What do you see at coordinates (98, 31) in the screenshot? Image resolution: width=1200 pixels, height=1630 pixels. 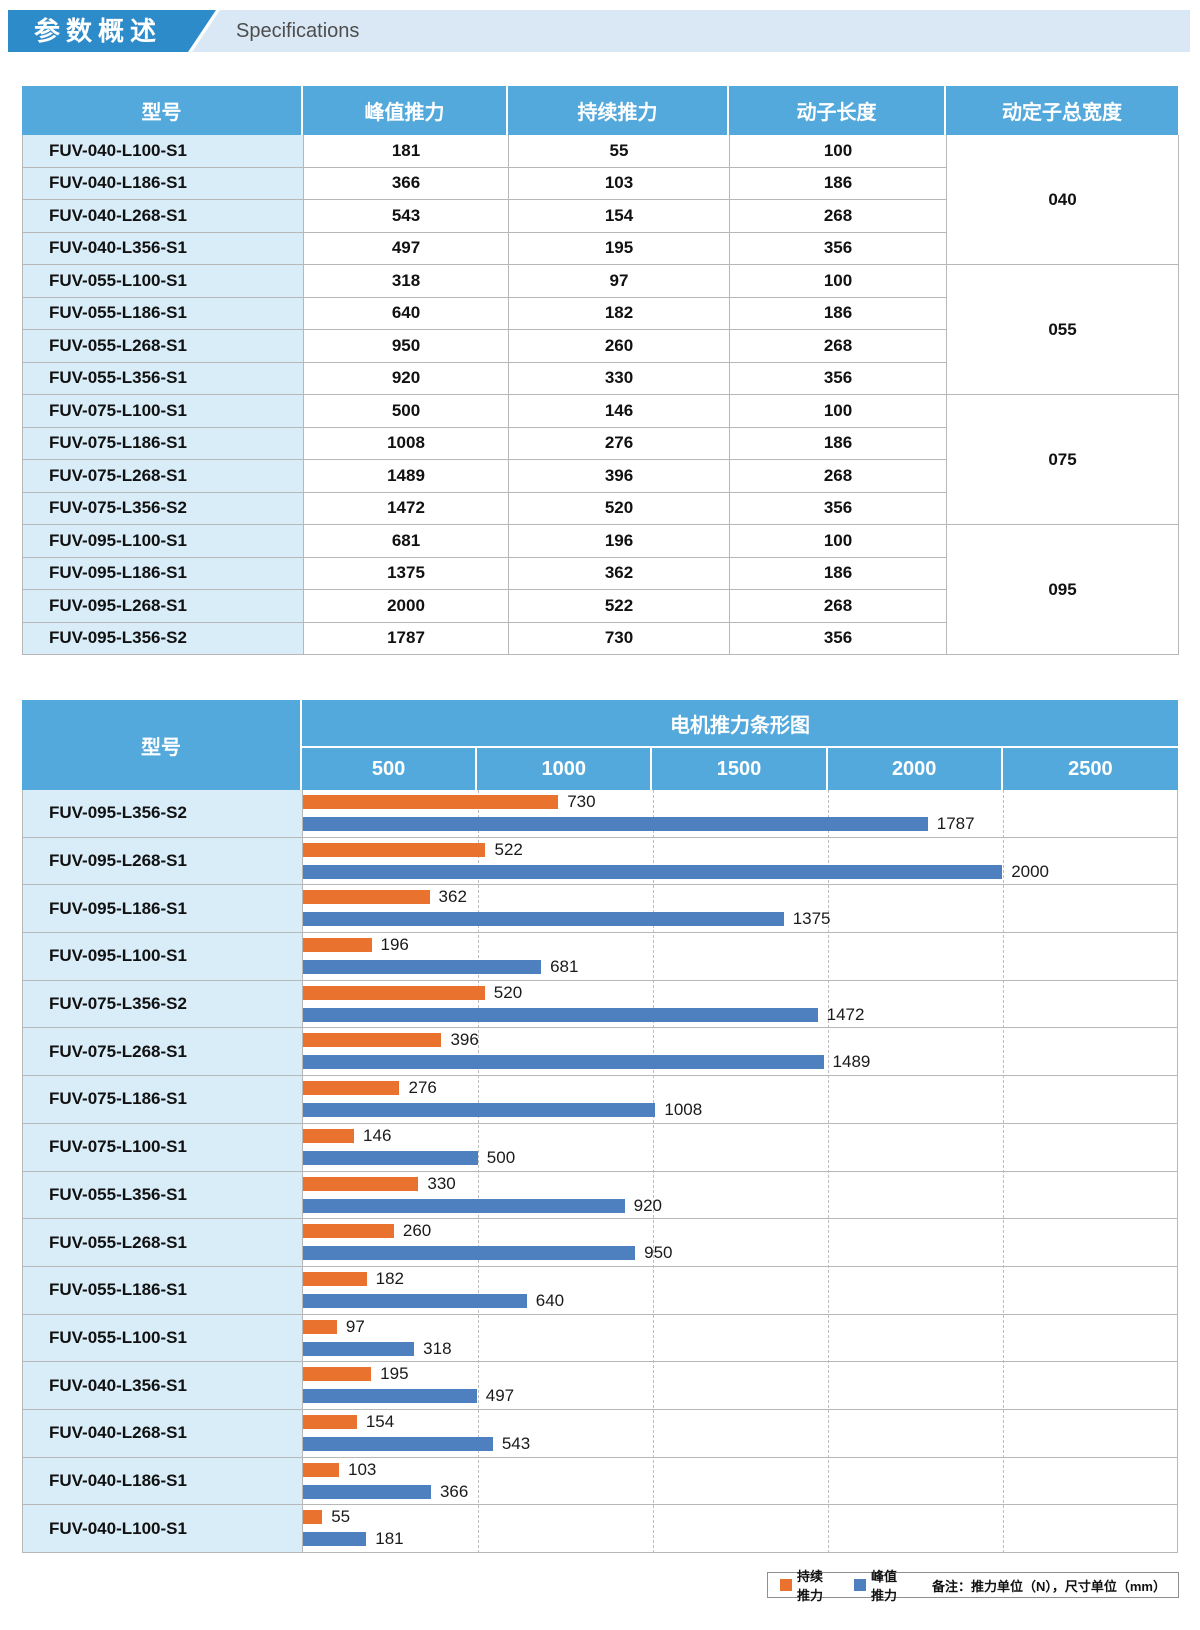 I see `banner-title-zh: 参数概述` at bounding box center [98, 31].